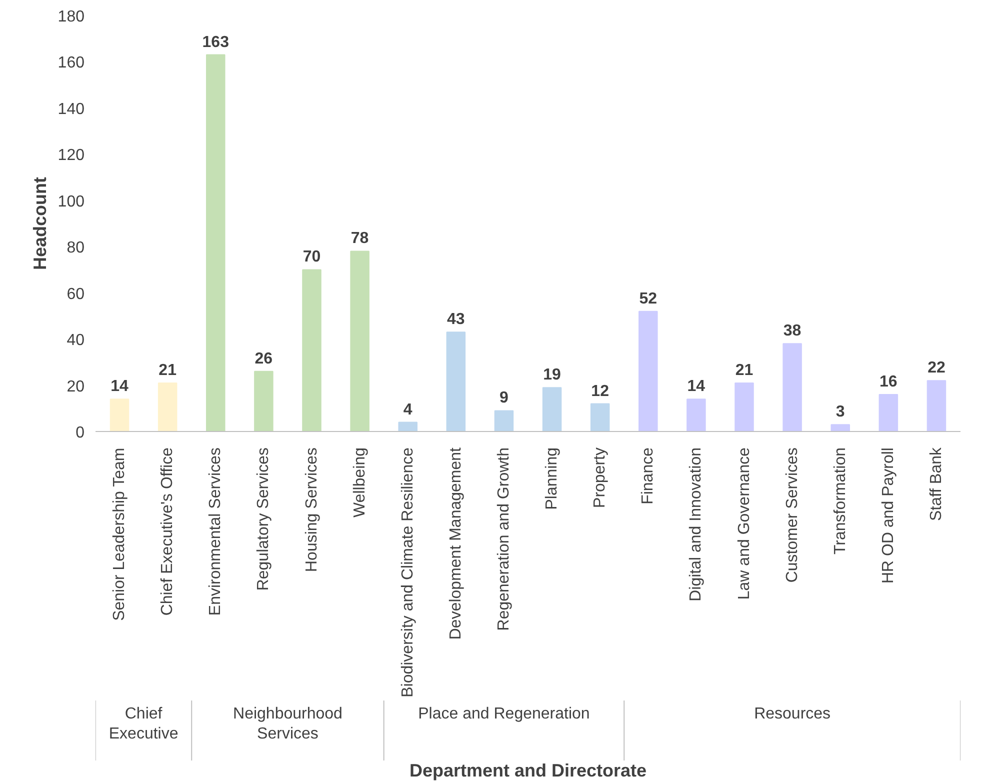  What do you see at coordinates (503, 539) in the screenshot?
I see `x-tick-label: Regeneration and Growth` at bounding box center [503, 539].